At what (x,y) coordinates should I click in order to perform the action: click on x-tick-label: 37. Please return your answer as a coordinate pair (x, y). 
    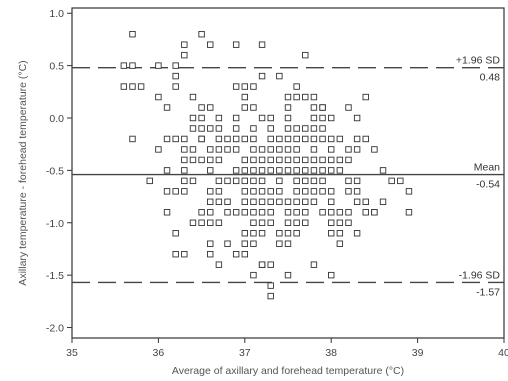
    Looking at the image, I should click on (245, 353).